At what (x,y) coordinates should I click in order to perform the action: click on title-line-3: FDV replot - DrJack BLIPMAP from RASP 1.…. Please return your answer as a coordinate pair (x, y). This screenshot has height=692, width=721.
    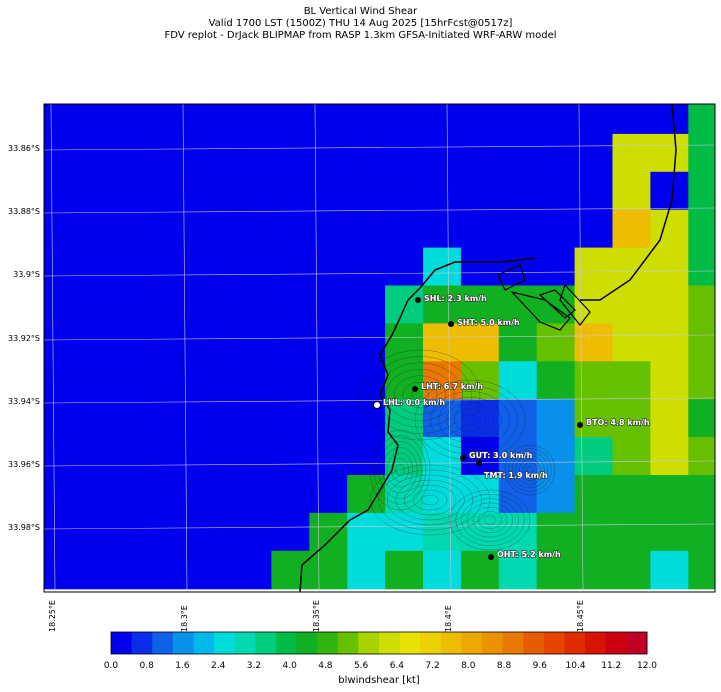
    Looking at the image, I should click on (360, 35).